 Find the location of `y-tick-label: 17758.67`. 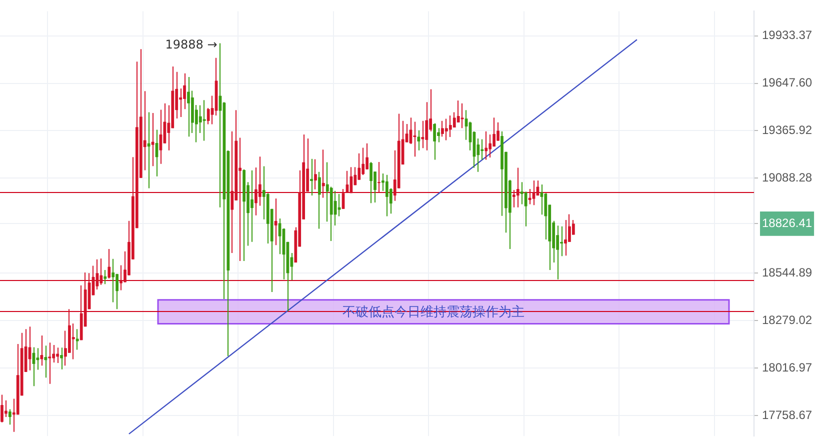

y-tick-label: 17758.67 is located at coordinates (787, 415).